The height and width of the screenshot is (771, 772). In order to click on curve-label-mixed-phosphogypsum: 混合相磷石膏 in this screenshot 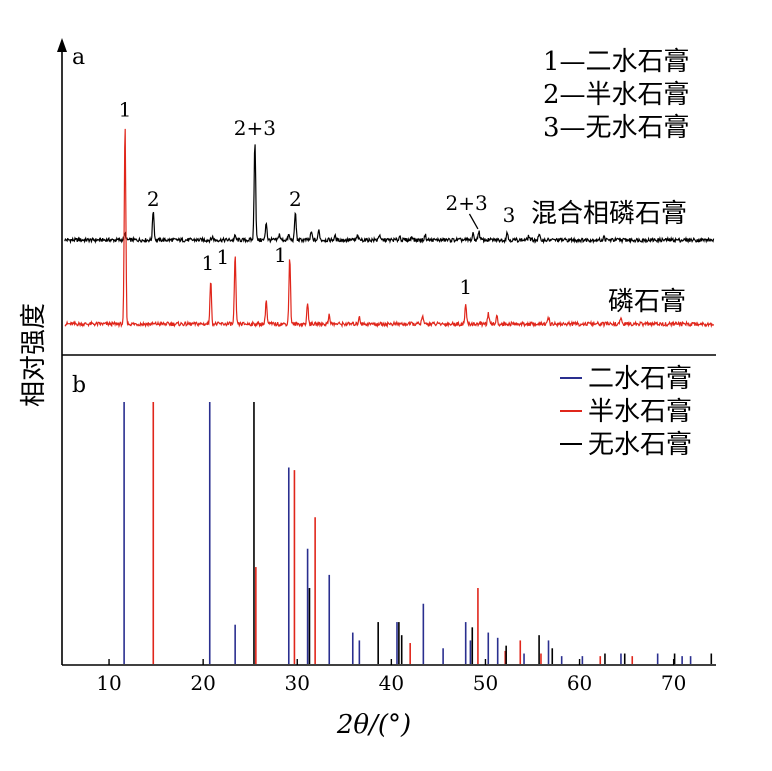, I will do `click(609, 214)`.